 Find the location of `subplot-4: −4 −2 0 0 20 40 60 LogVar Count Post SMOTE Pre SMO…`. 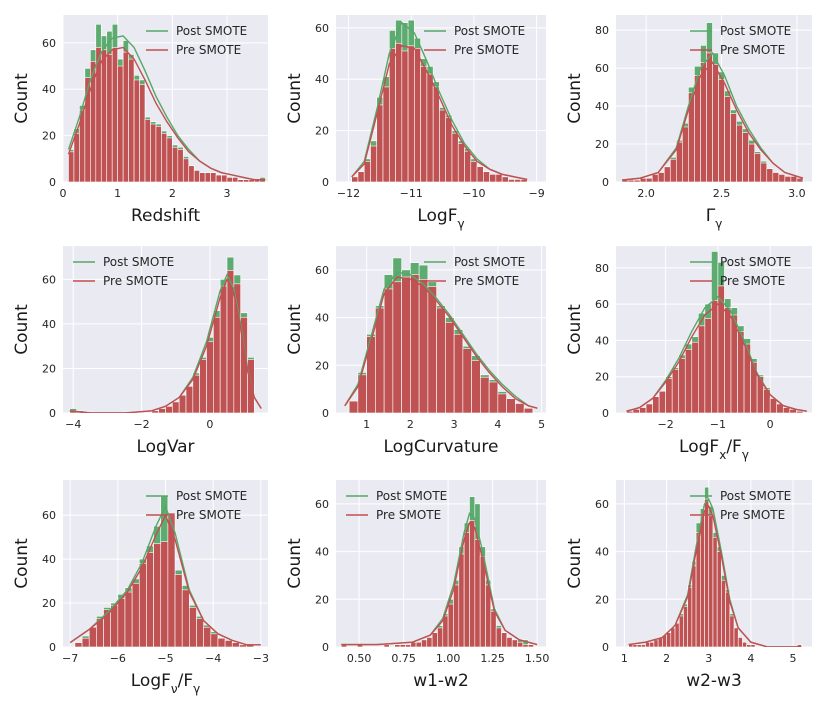

subplot-4: −4 −2 0 0 20 40 60 LogVar Count Post SMOTE Pre SMO… is located at coordinates (140, 351).